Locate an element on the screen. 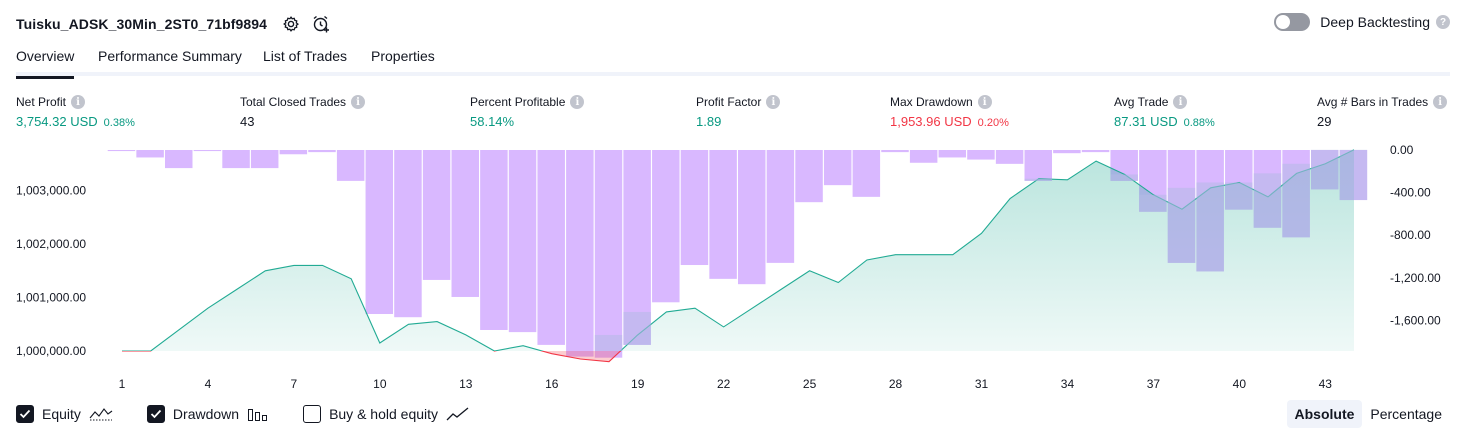 The width and height of the screenshot is (1466, 438). x-axis-tick-label: 40 is located at coordinates (1240, 384).